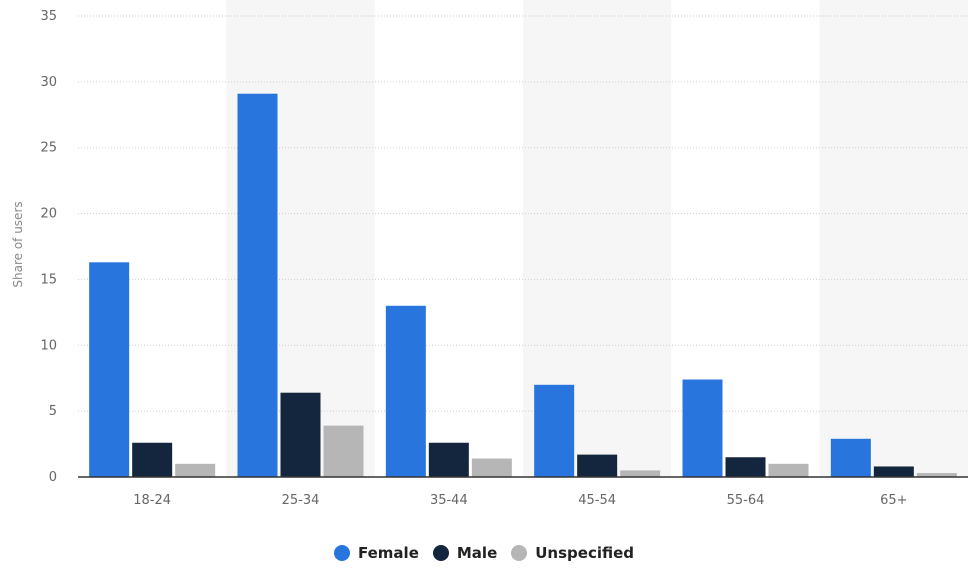 The height and width of the screenshot is (570, 968). Describe the element at coordinates (477, 553) in the screenshot. I see `legend-label: Male` at that location.